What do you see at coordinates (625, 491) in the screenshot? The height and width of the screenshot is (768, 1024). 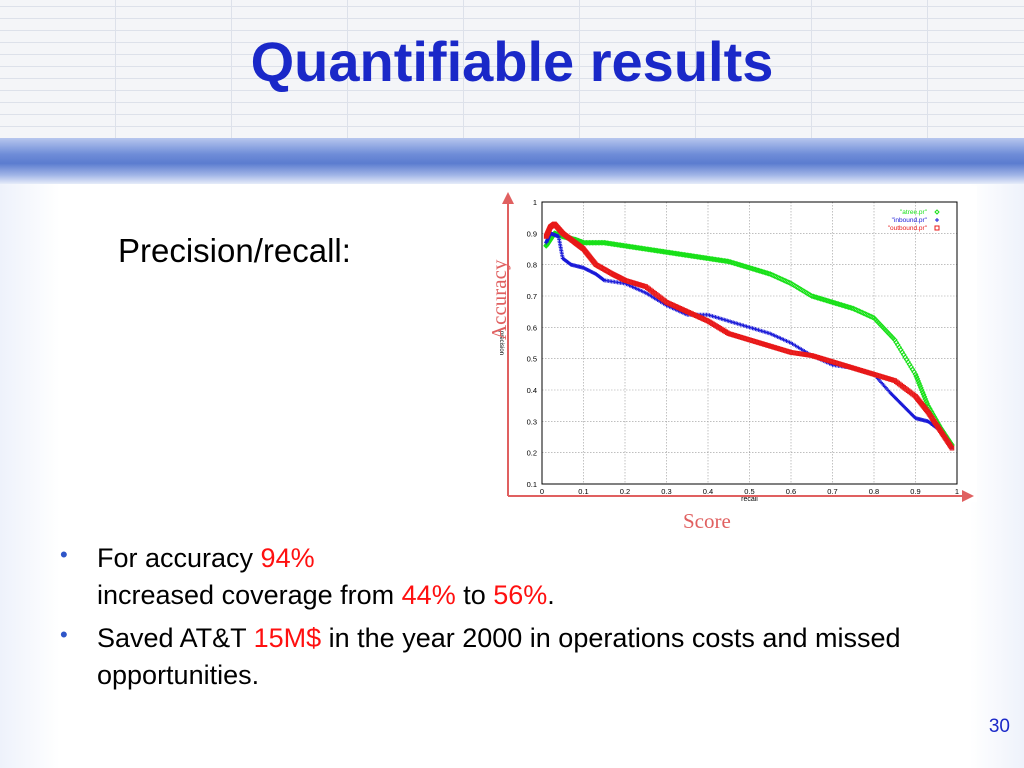 I see `x-tick-label: 0.2` at bounding box center [625, 491].